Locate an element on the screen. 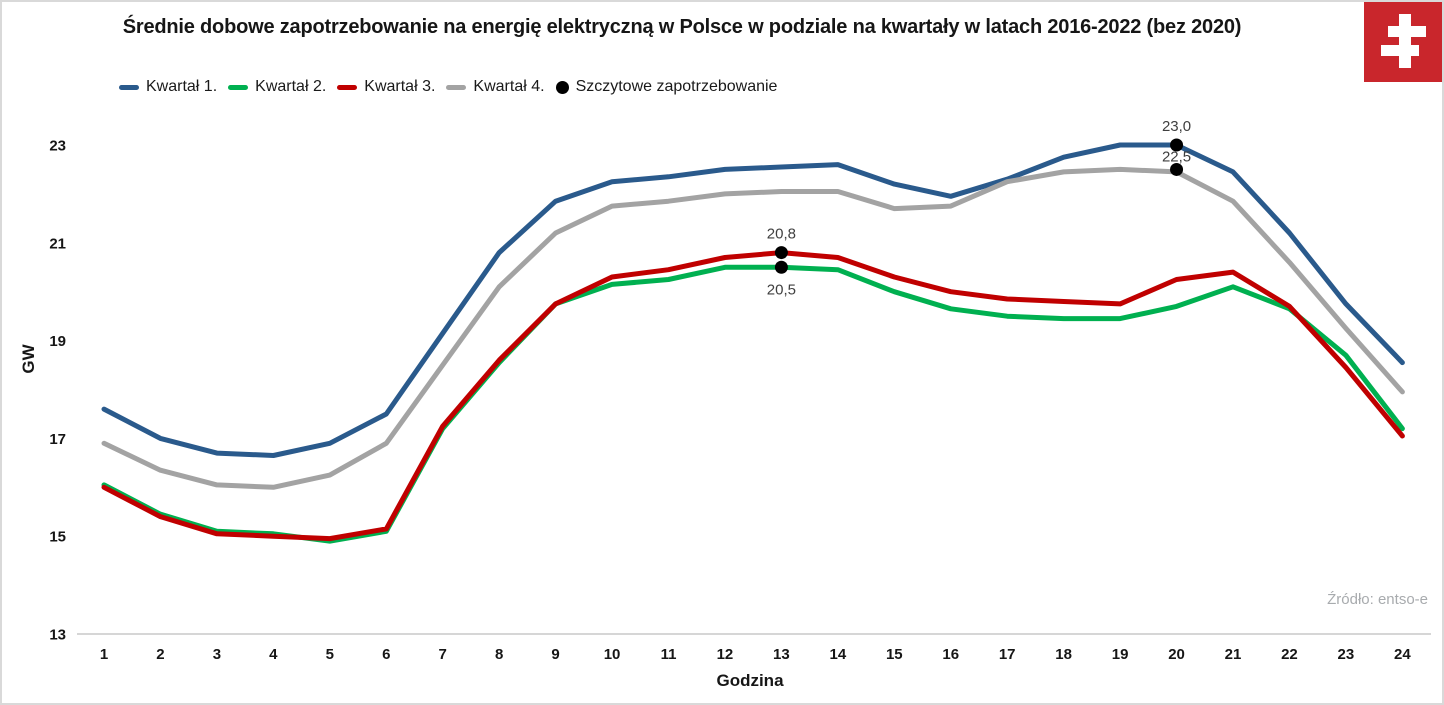 The image size is (1444, 705). x-tick-label: 16 is located at coordinates (950, 654).